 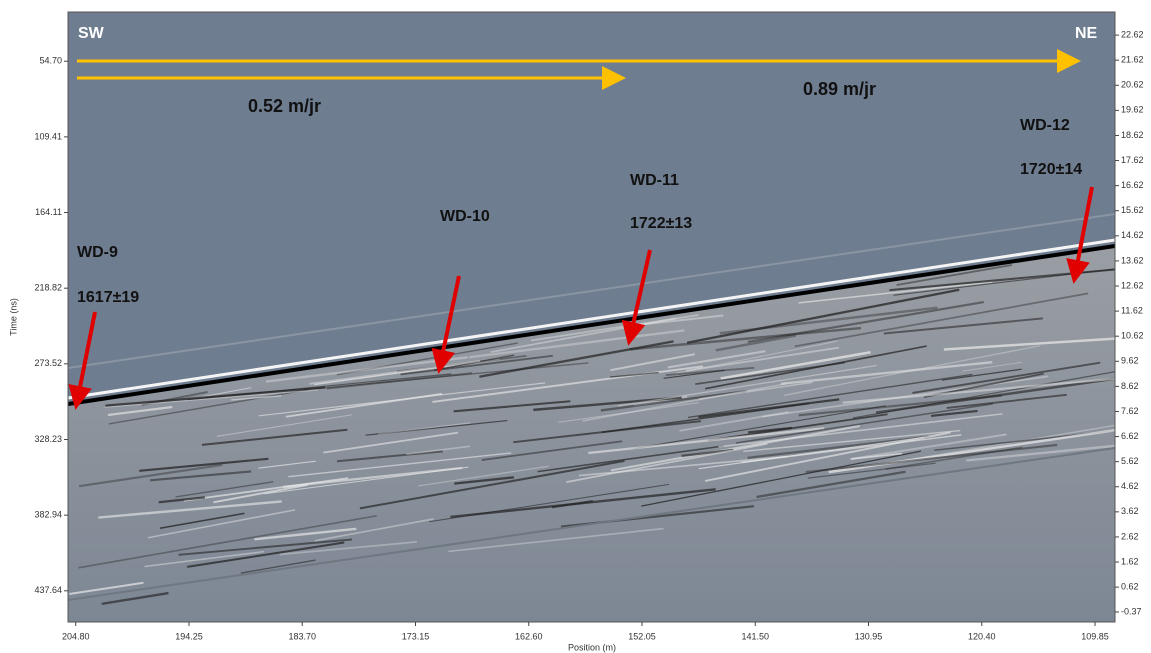 What do you see at coordinates (982, 636) in the screenshot?
I see `x-tick-label: 120.40` at bounding box center [982, 636].